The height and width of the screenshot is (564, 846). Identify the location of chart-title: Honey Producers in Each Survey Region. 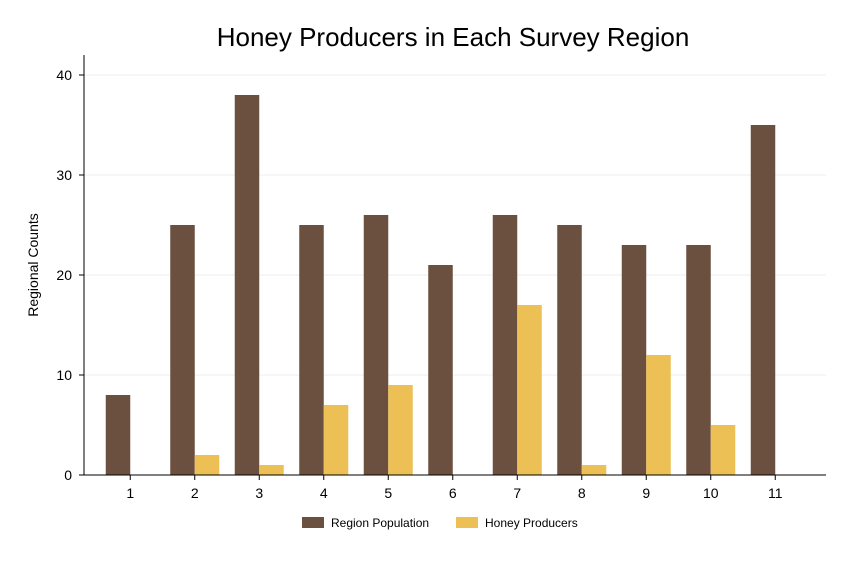
(453, 37).